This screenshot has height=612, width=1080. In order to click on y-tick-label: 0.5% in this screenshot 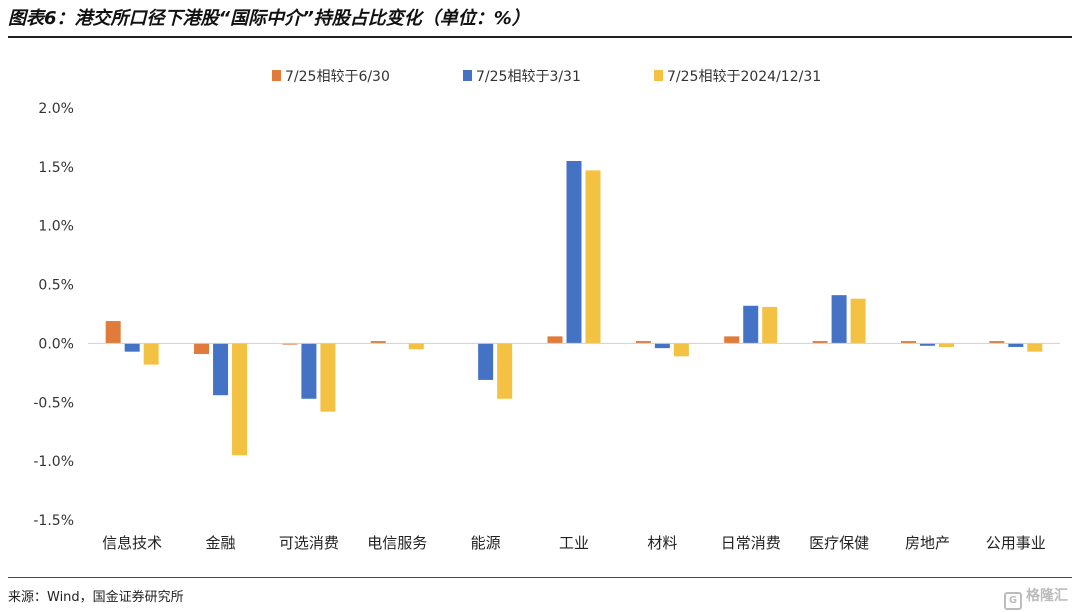, I will do `click(56, 286)`.